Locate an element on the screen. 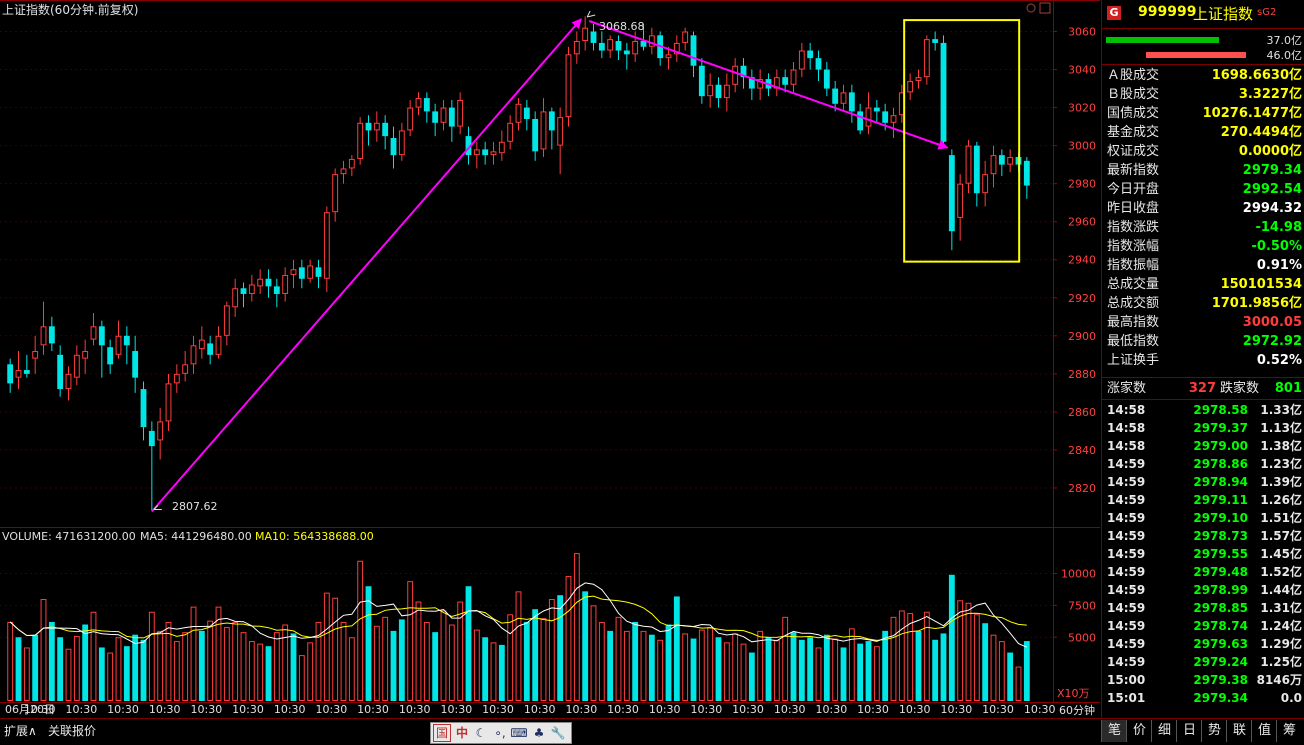  tick-price: 2979.48 is located at coordinates (1220, 572).